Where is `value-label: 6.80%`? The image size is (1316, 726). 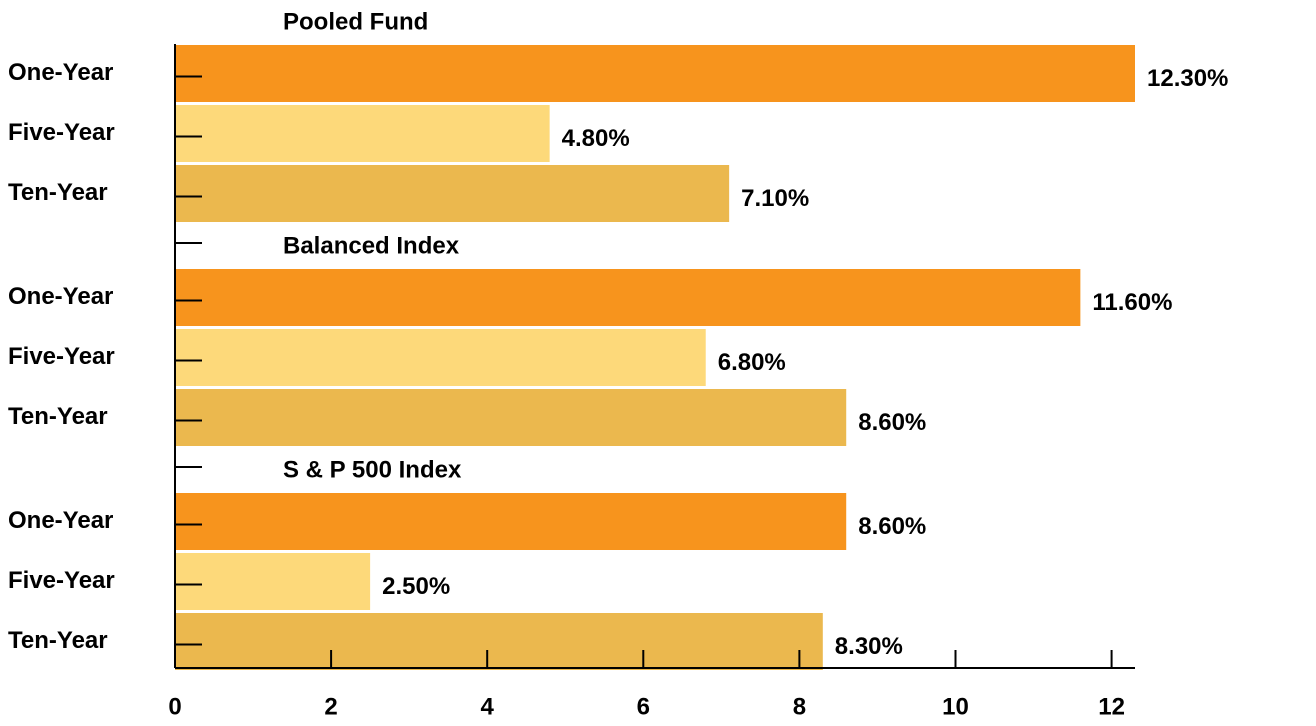 value-label: 6.80% is located at coordinates (752, 362).